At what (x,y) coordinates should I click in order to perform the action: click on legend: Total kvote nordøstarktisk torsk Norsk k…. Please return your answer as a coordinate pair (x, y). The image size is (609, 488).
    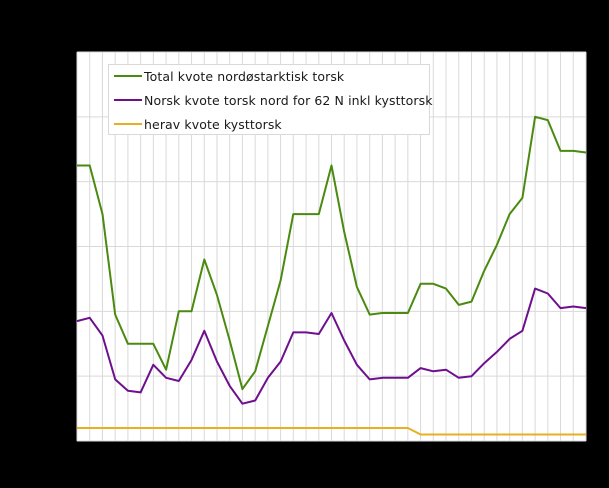
    Looking at the image, I should click on (270, 99).